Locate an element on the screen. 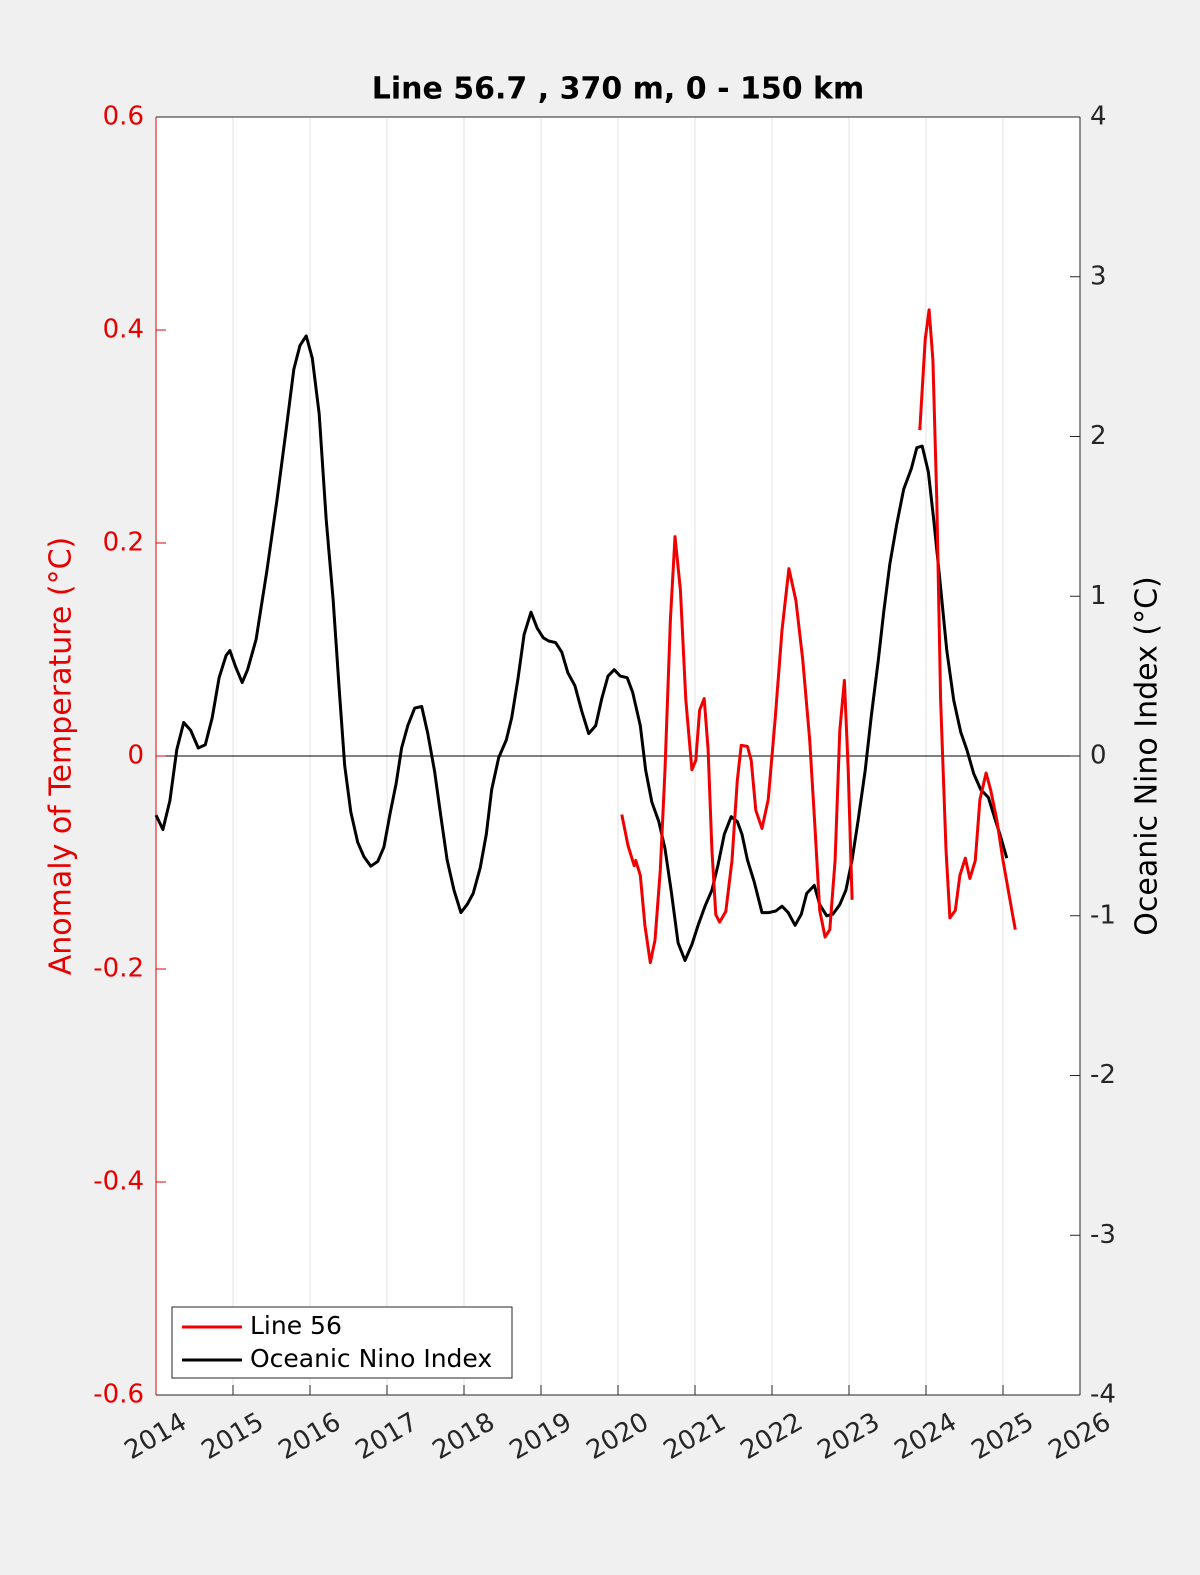 This screenshot has width=1200, height=1575. y2-tick-label: 0 is located at coordinates (1098, 756).